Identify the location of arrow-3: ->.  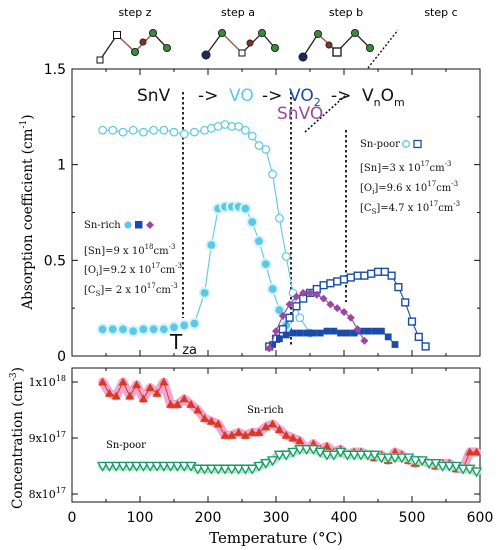
(341, 96).